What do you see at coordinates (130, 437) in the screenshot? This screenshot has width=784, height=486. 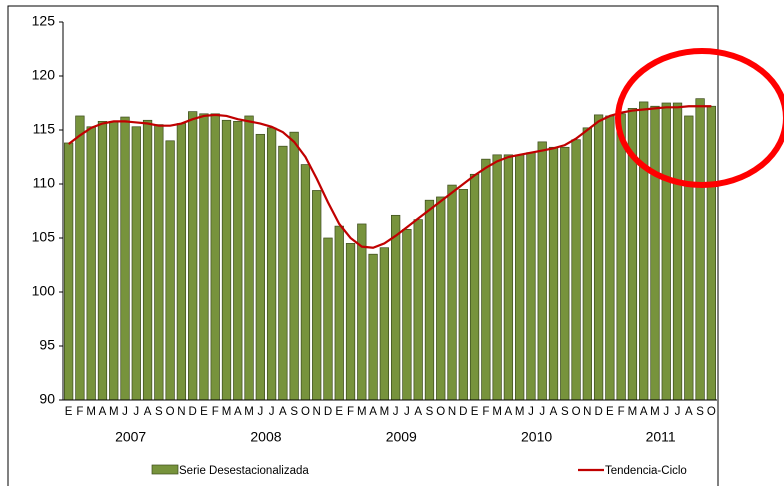 I see `year-label: 2007` at bounding box center [130, 437].